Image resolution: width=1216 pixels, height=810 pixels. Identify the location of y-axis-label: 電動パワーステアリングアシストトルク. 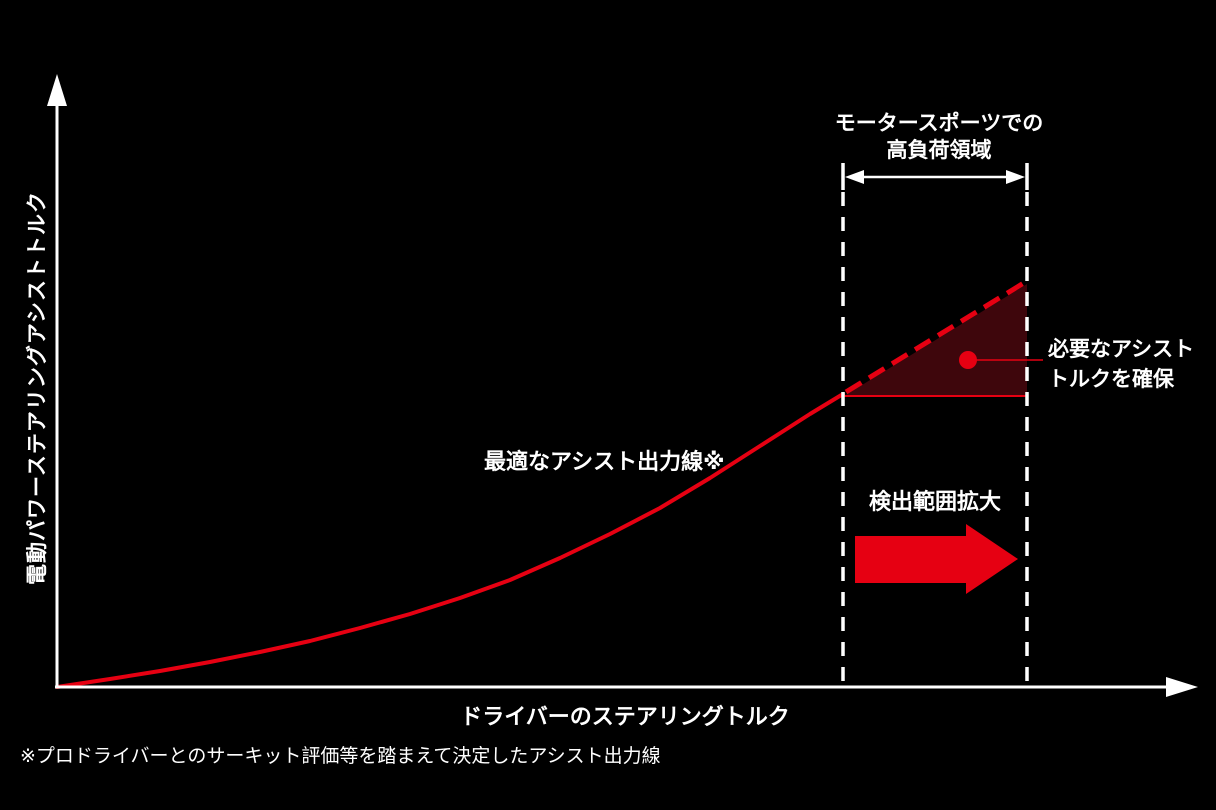
(37, 388).